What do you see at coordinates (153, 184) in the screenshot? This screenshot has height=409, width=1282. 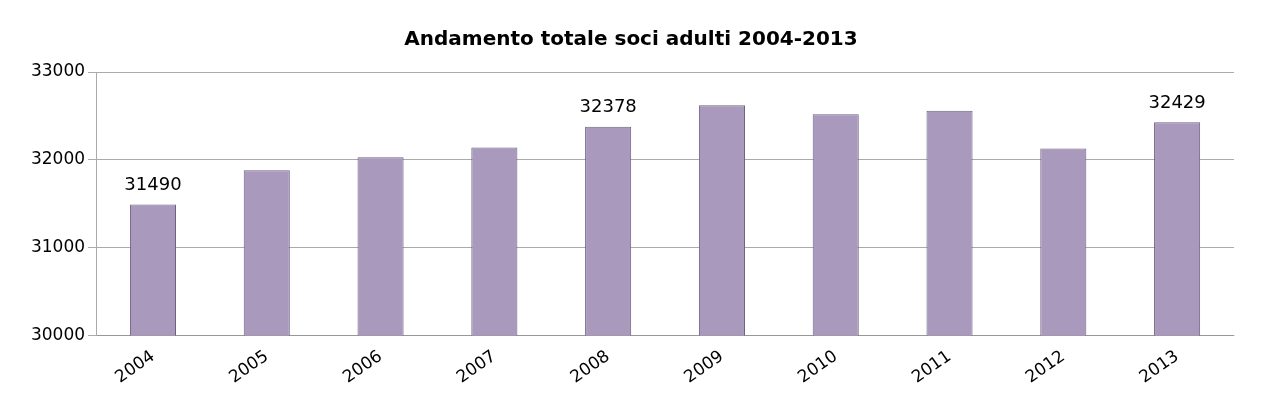 I see `data-label: 31490` at bounding box center [153, 184].